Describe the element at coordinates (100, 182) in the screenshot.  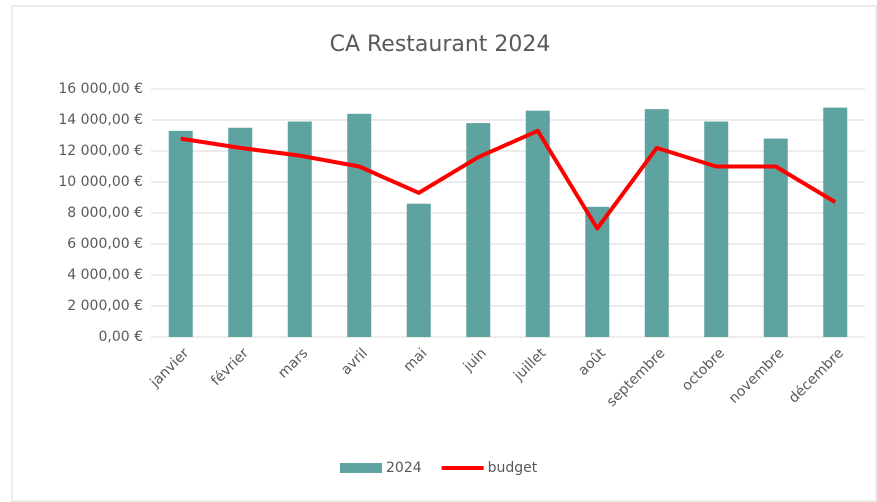
I see `y-tick-label: 10 000,00 €` at that location.